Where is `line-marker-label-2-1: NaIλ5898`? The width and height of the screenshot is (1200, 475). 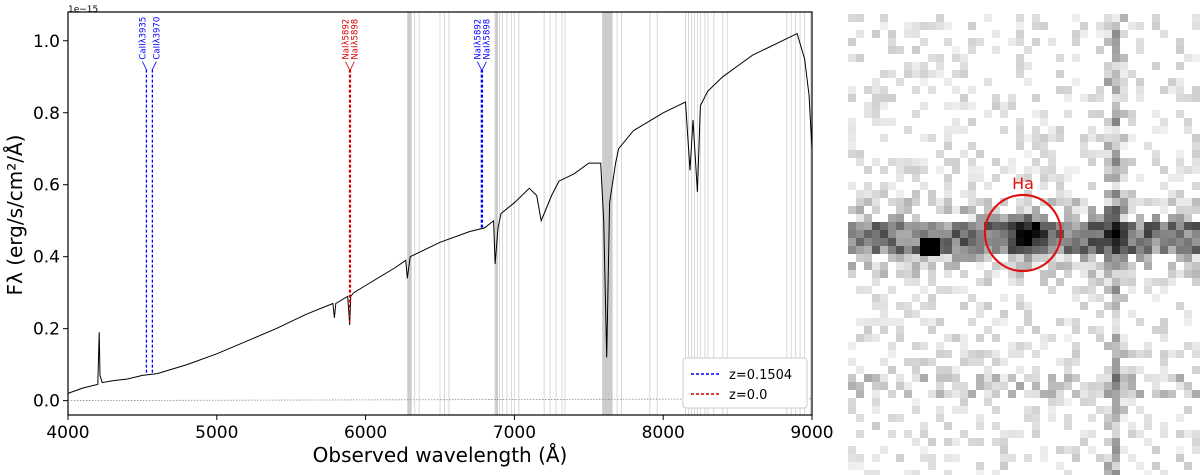
line-marker-label-2-1: NaIλ5898 is located at coordinates (487, 39).